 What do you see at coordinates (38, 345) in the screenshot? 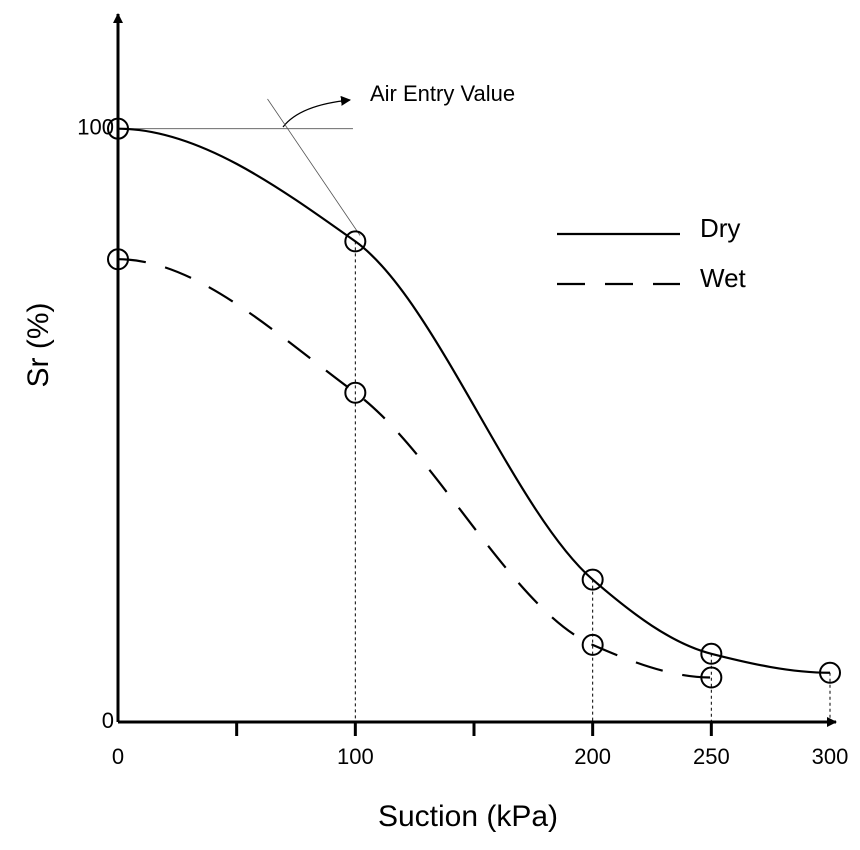
I see `y-axis-title: Sr (%)` at bounding box center [38, 345].